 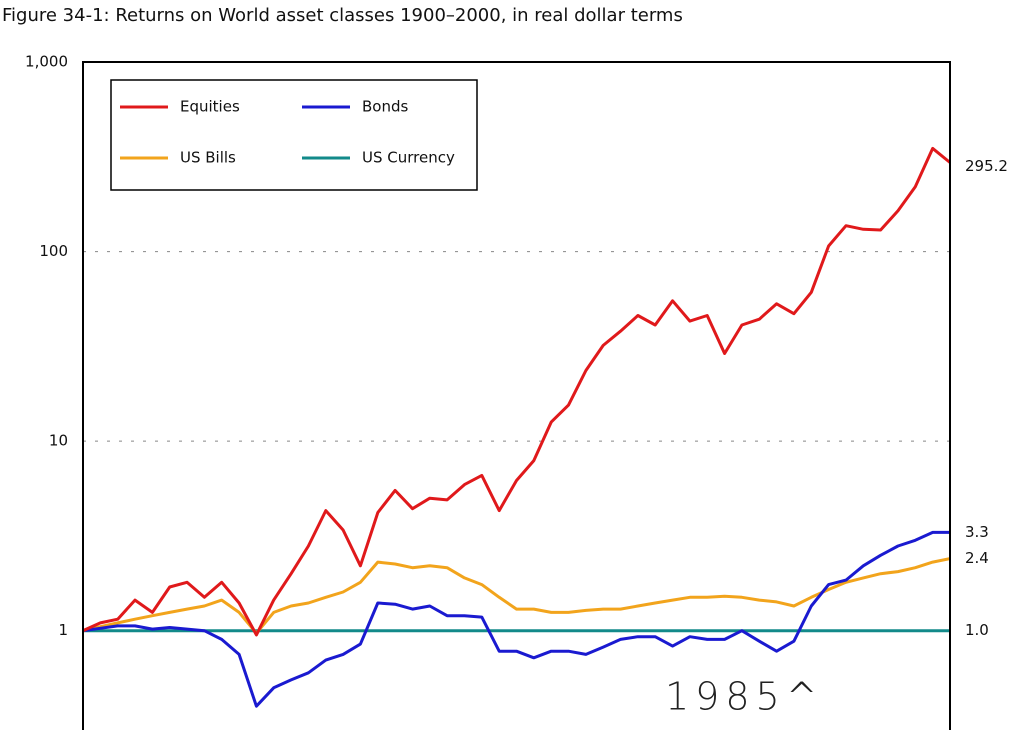 What do you see at coordinates (977, 558) in the screenshot?
I see `end-value-label: 2.4` at bounding box center [977, 558].